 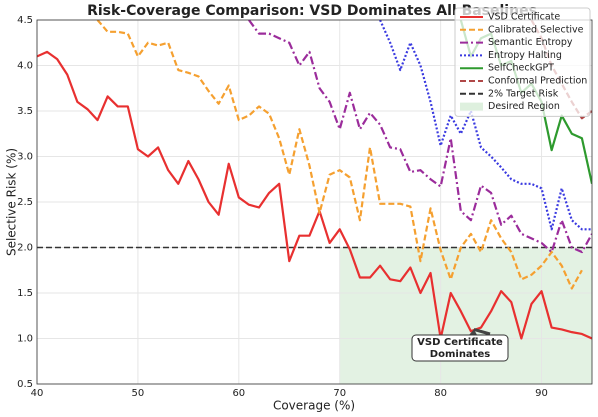 I want to click on annotation-arrow, so click(x=482, y=331).